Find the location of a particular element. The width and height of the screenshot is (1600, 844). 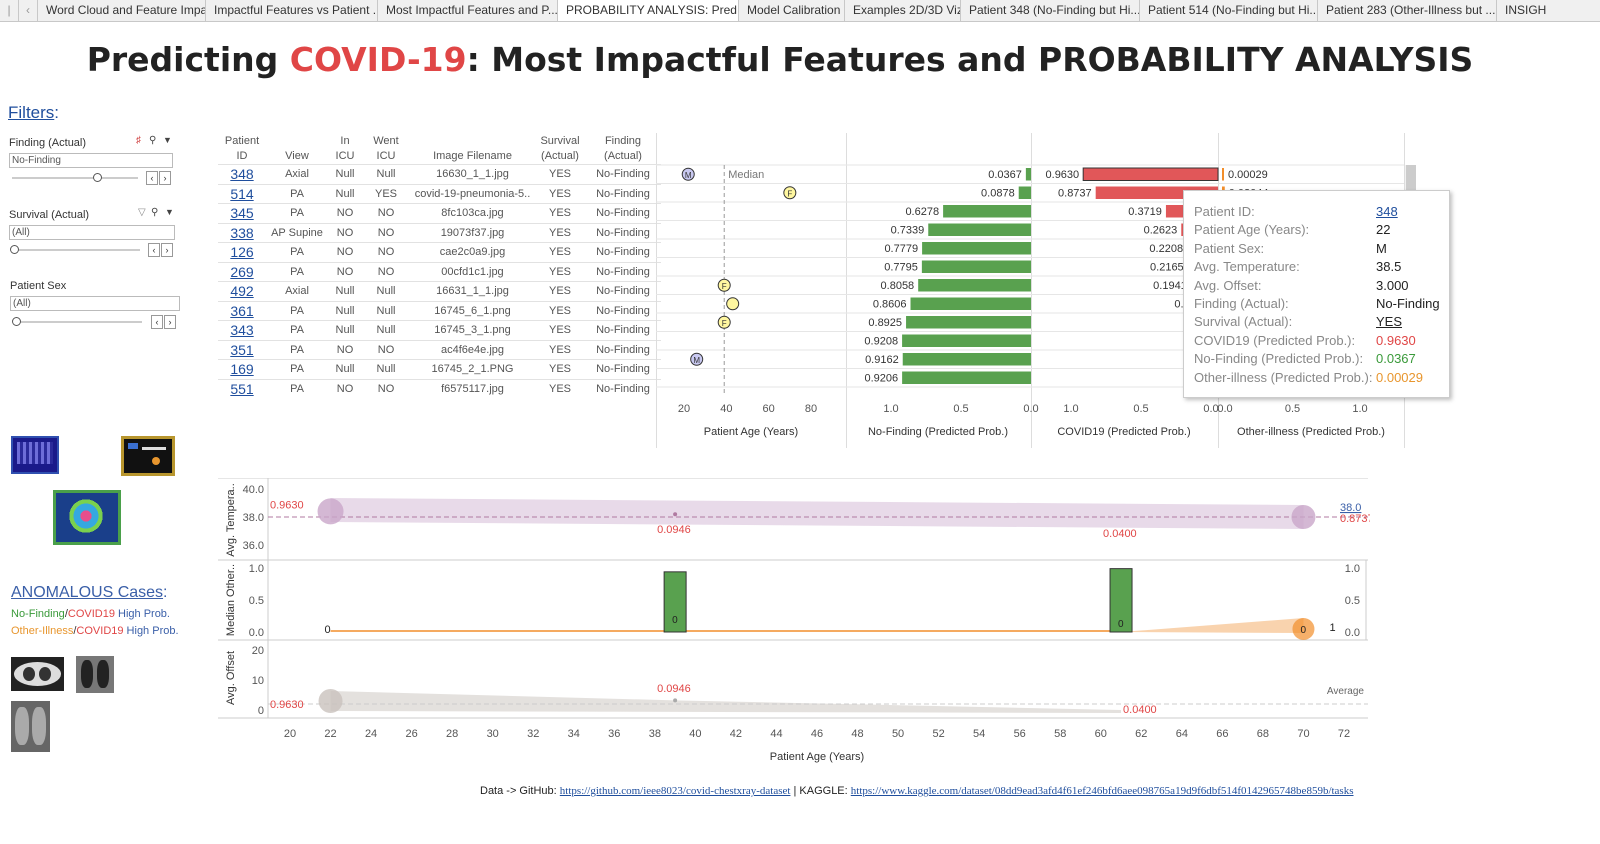

finding-next-button: › is located at coordinates (165, 178).